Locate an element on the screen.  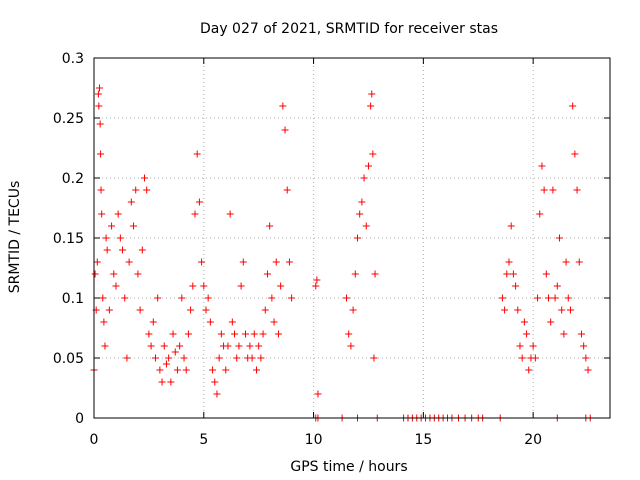
y-tick-label: 0.2 is located at coordinates (73, 179).